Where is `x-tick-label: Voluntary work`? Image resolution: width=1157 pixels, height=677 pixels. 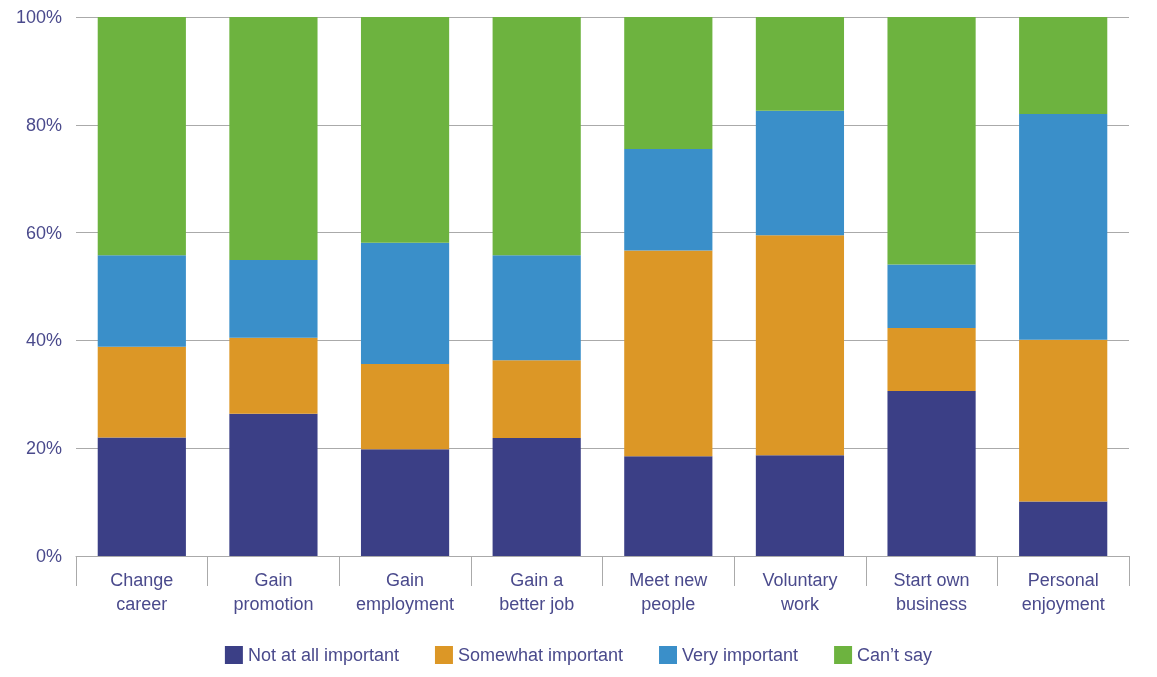
x-tick-label: Voluntary work is located at coordinates (800, 592).